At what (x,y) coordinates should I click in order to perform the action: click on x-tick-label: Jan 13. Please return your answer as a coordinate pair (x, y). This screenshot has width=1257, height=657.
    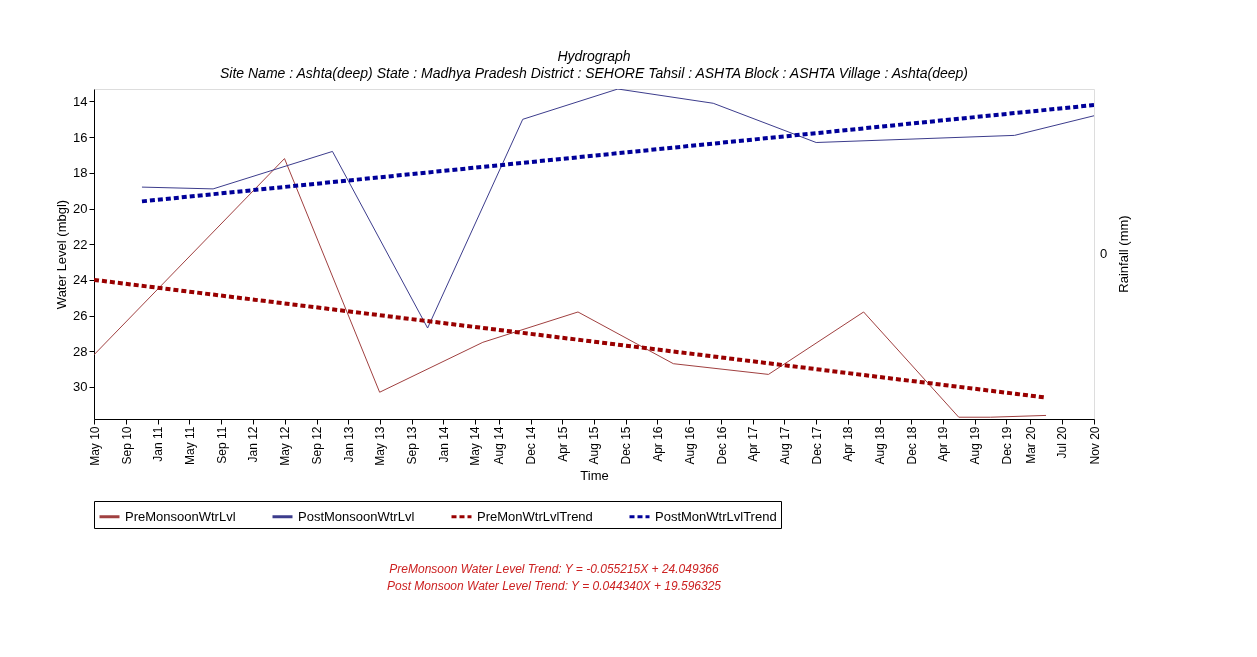
    Looking at the image, I should click on (348, 444).